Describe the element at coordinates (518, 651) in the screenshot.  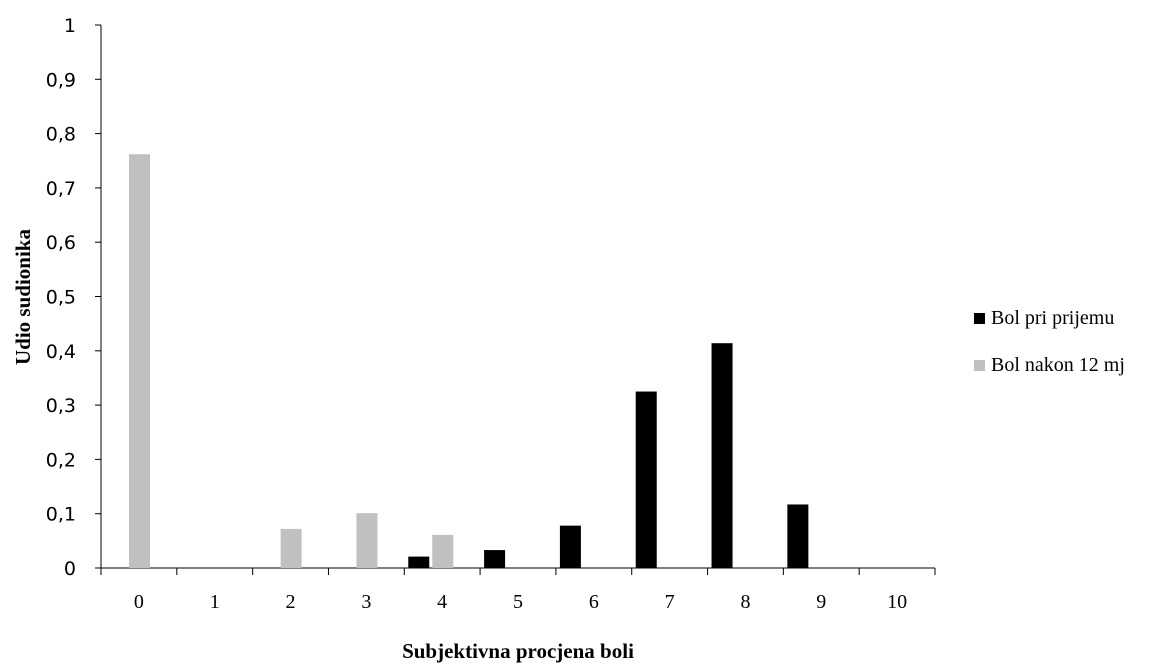
I see `x-axis-title: Subjektivna procjena boli` at that location.